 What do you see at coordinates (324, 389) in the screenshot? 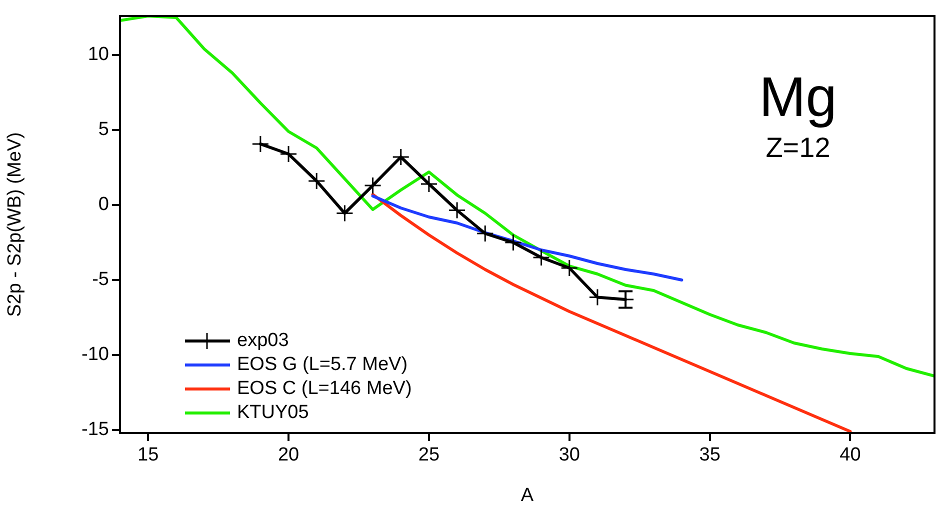
I see `legend-label: EOS C (L=146 MeV)` at bounding box center [324, 389].